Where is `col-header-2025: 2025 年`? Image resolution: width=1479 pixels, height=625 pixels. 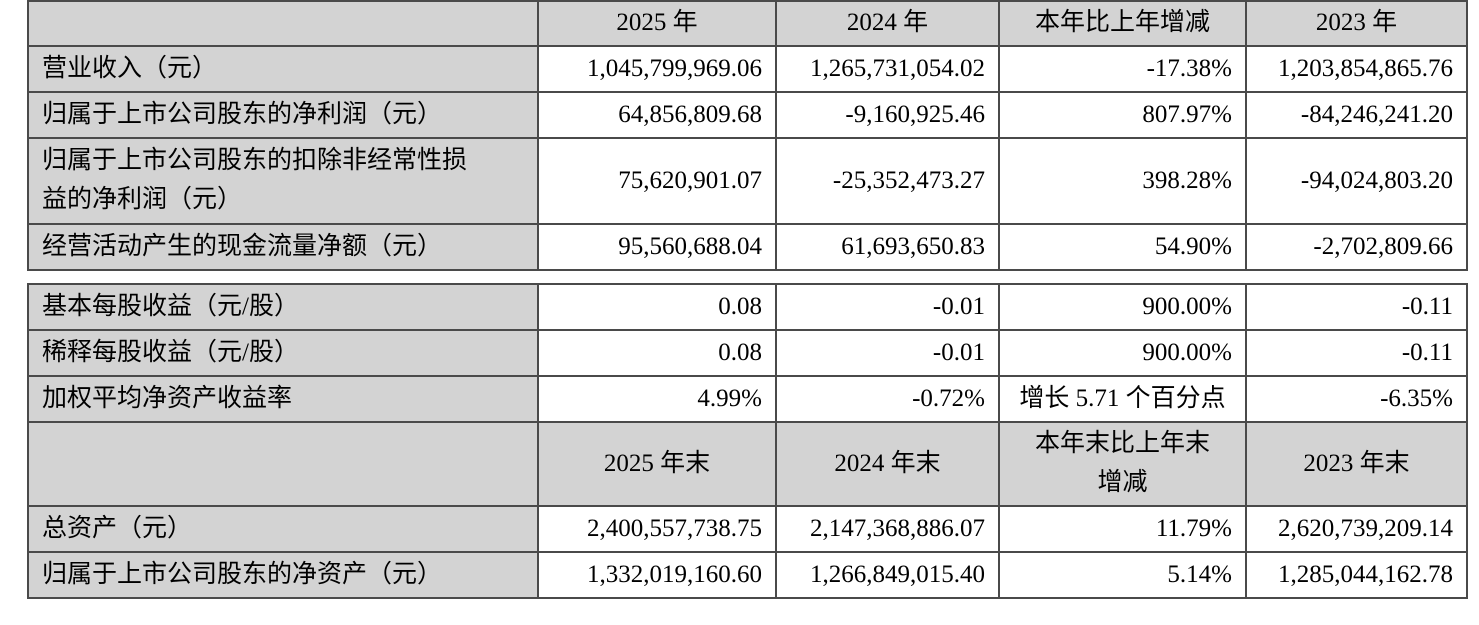
col-header-2025: 2025 年 is located at coordinates (657, 23).